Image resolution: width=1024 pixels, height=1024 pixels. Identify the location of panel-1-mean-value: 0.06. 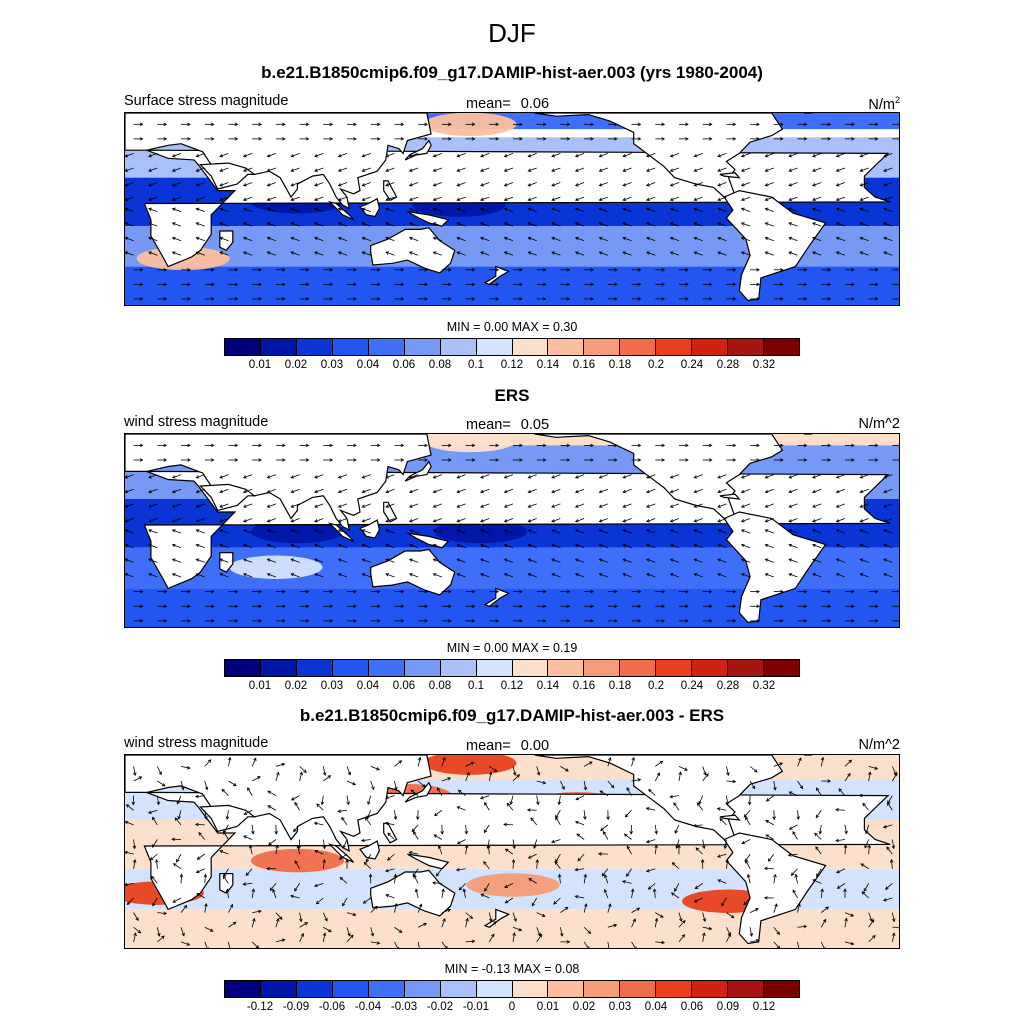
(535, 104).